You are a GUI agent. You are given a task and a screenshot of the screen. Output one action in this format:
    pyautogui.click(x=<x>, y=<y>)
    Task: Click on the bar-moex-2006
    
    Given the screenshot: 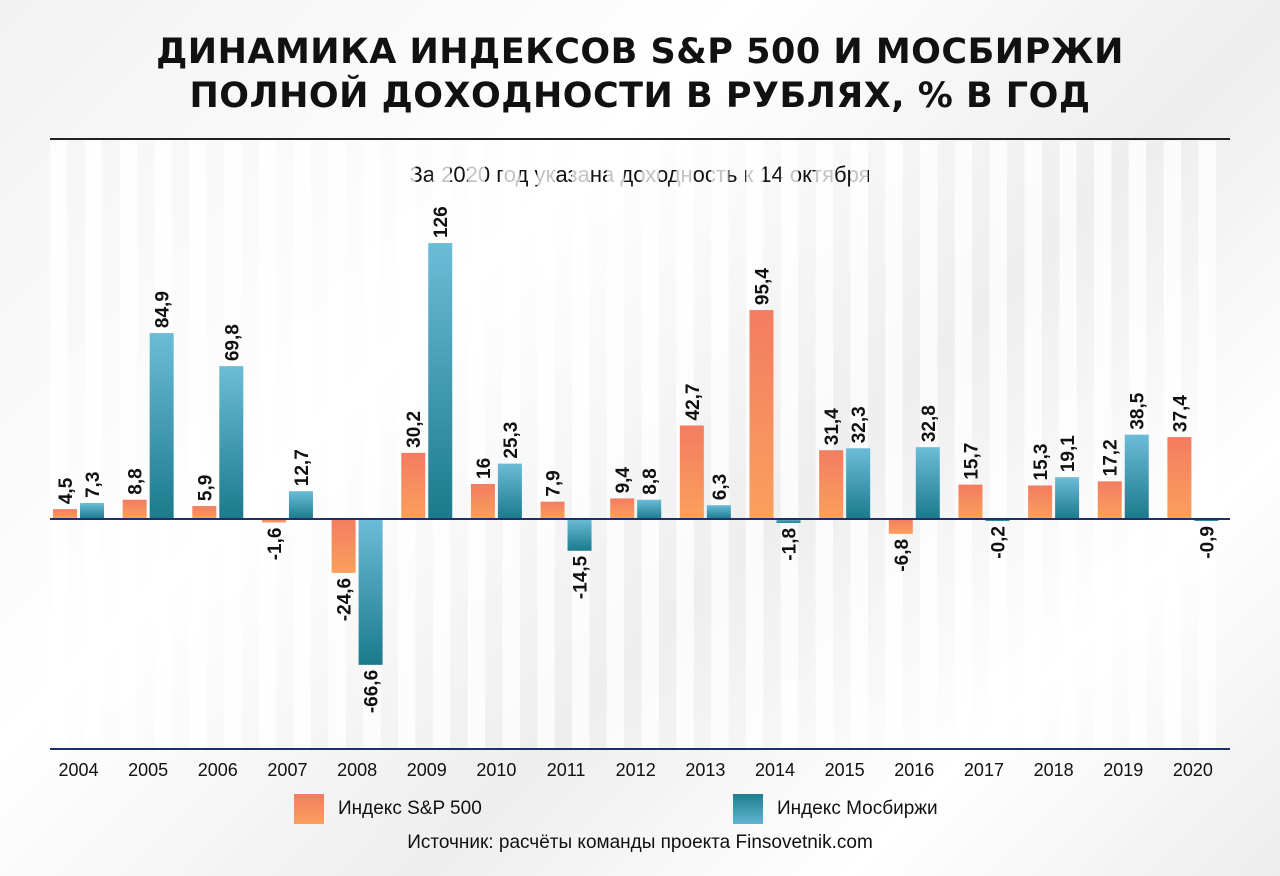 What is the action you would take?
    pyautogui.click(x=231, y=442)
    